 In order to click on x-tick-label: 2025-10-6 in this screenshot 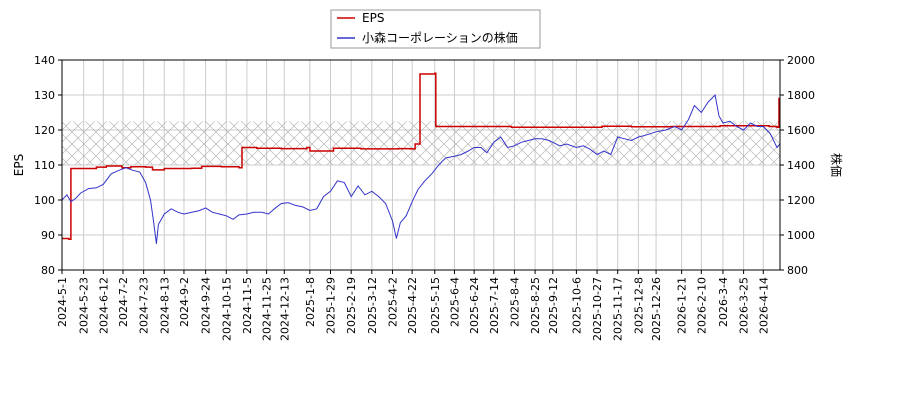, I will do `click(576, 305)`.